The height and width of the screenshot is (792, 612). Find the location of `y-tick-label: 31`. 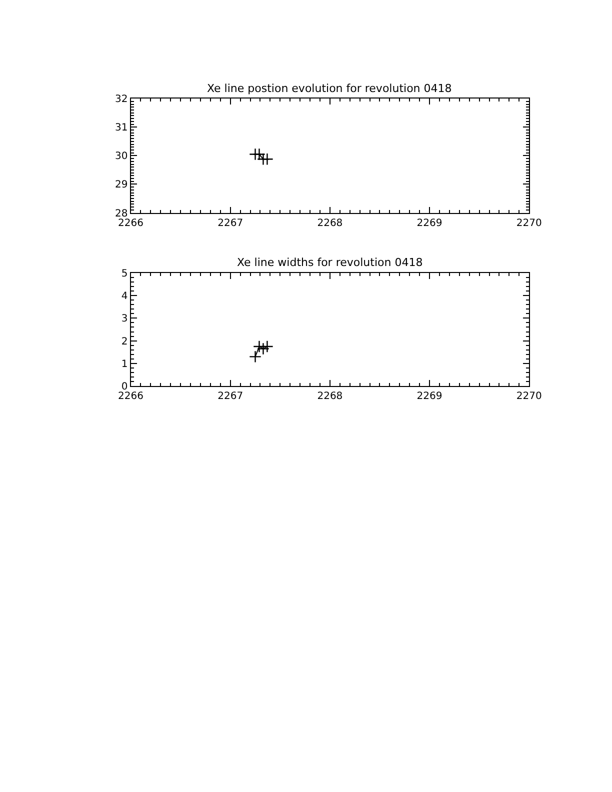

y-tick-label: 31 is located at coordinates (121, 128).